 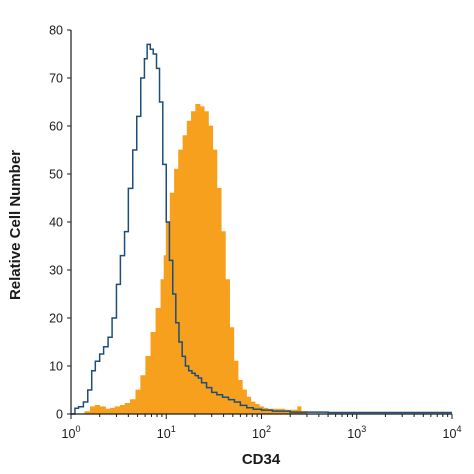 I want to click on x-tick-label: 10⁴, so click(x=452, y=432).